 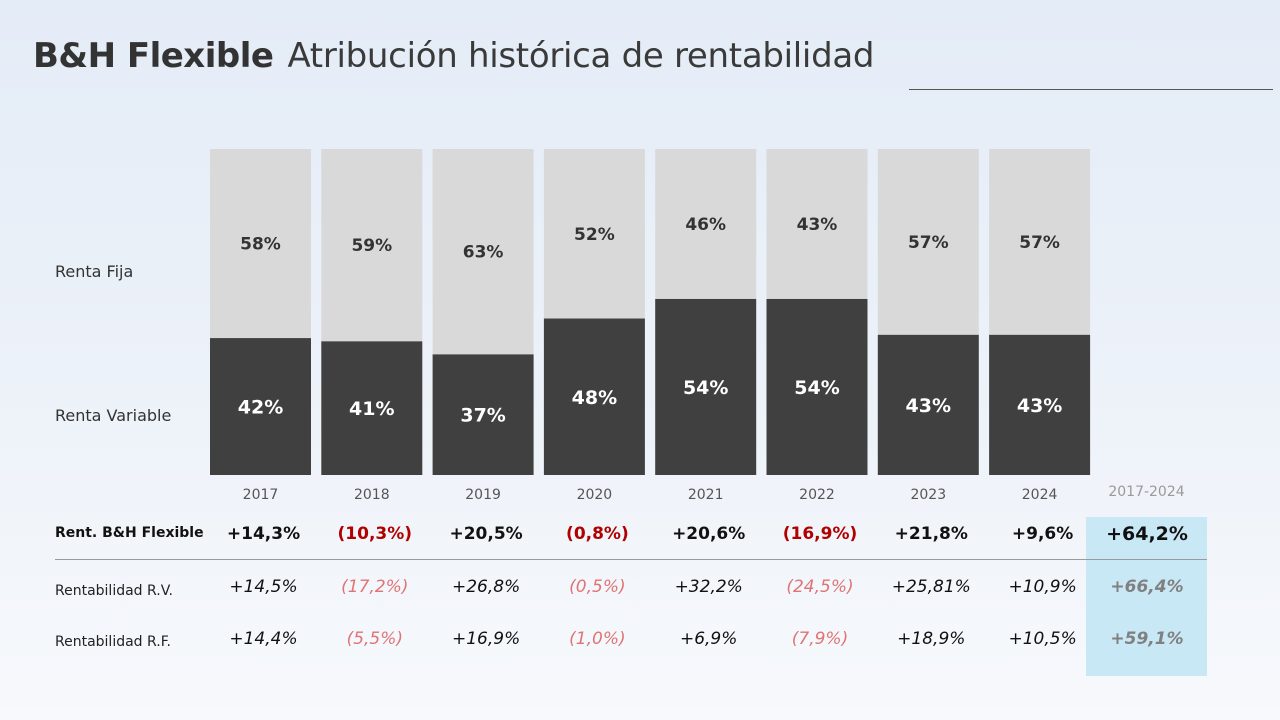 I want to click on year-label-2017: 2017, so click(x=260, y=495).